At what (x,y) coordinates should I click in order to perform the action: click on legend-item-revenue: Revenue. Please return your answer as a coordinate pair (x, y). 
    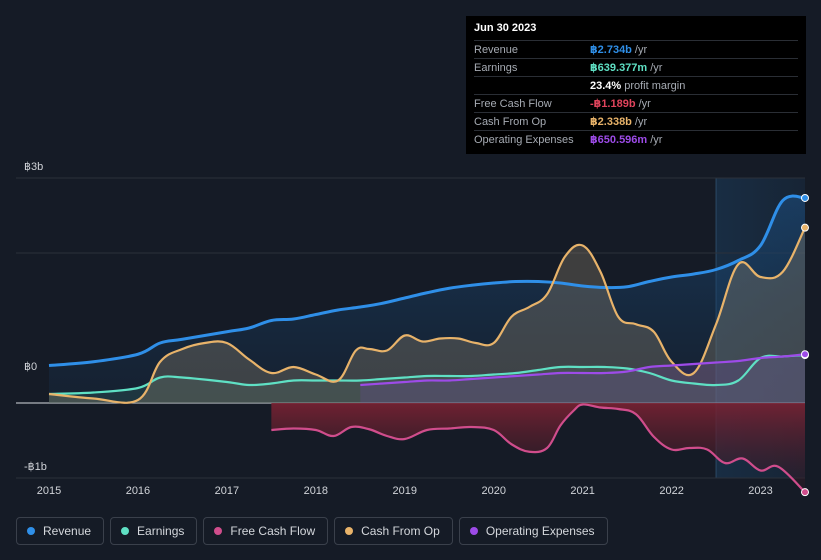
    Looking at the image, I should click on (60, 531).